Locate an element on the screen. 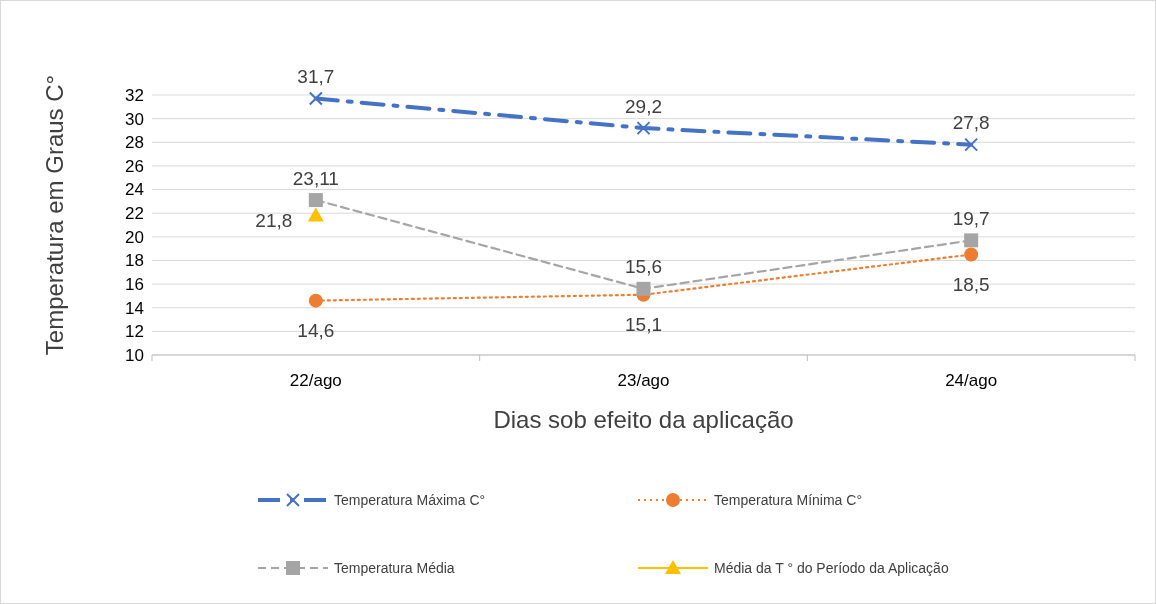 The height and width of the screenshot is (604, 1156). data-label: 23,11 is located at coordinates (315, 178).